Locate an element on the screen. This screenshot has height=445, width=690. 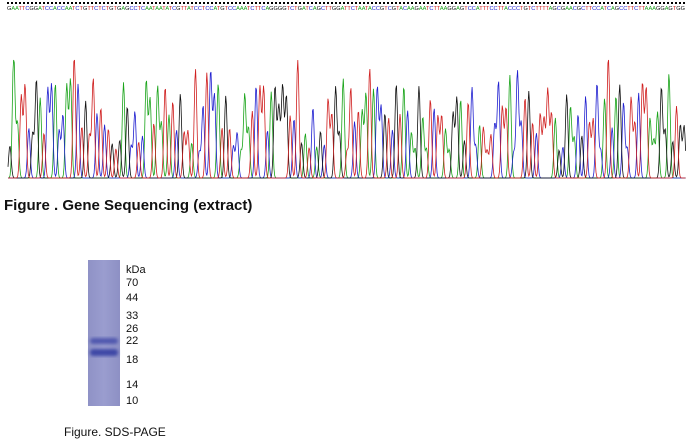
marker-label: 22 is located at coordinates (132, 341).